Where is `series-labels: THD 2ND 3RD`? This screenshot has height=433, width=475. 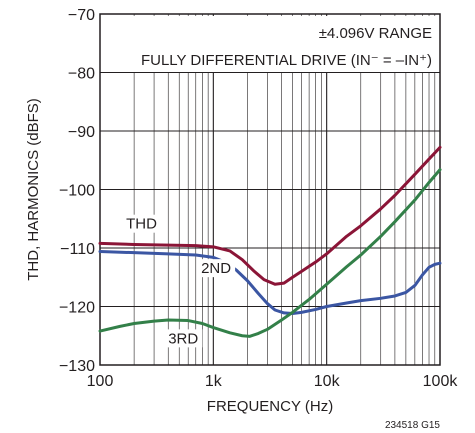 series-labels: THD 2ND 3RD is located at coordinates (179, 281).